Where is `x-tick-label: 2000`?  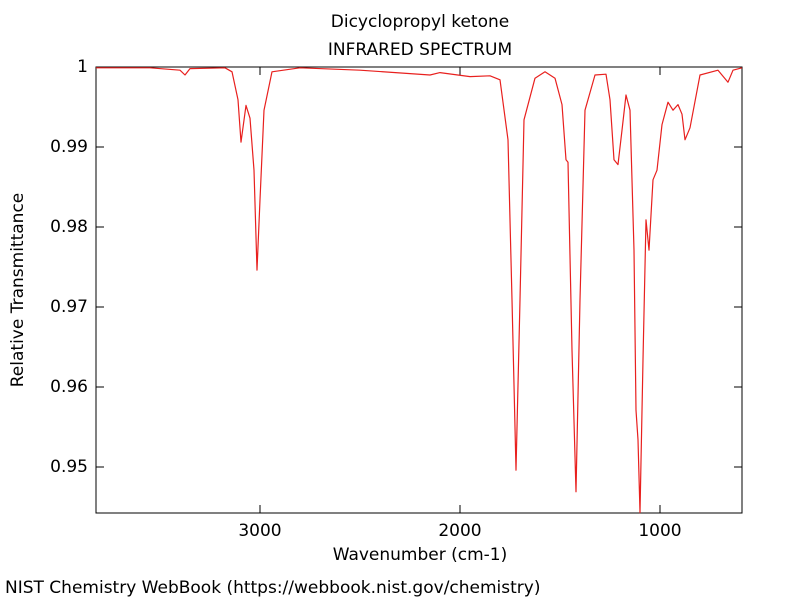 x-tick-label: 2000 is located at coordinates (459, 531).